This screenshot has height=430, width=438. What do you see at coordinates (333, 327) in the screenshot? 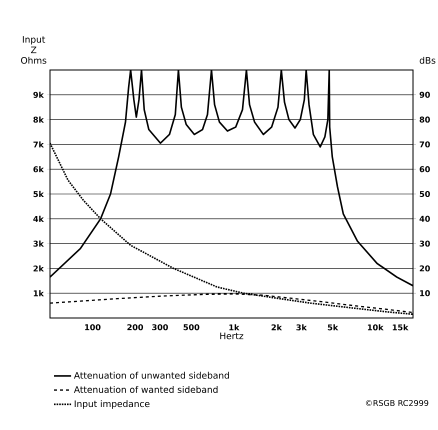
I see `x-tick-label: 5k` at bounding box center [333, 327].